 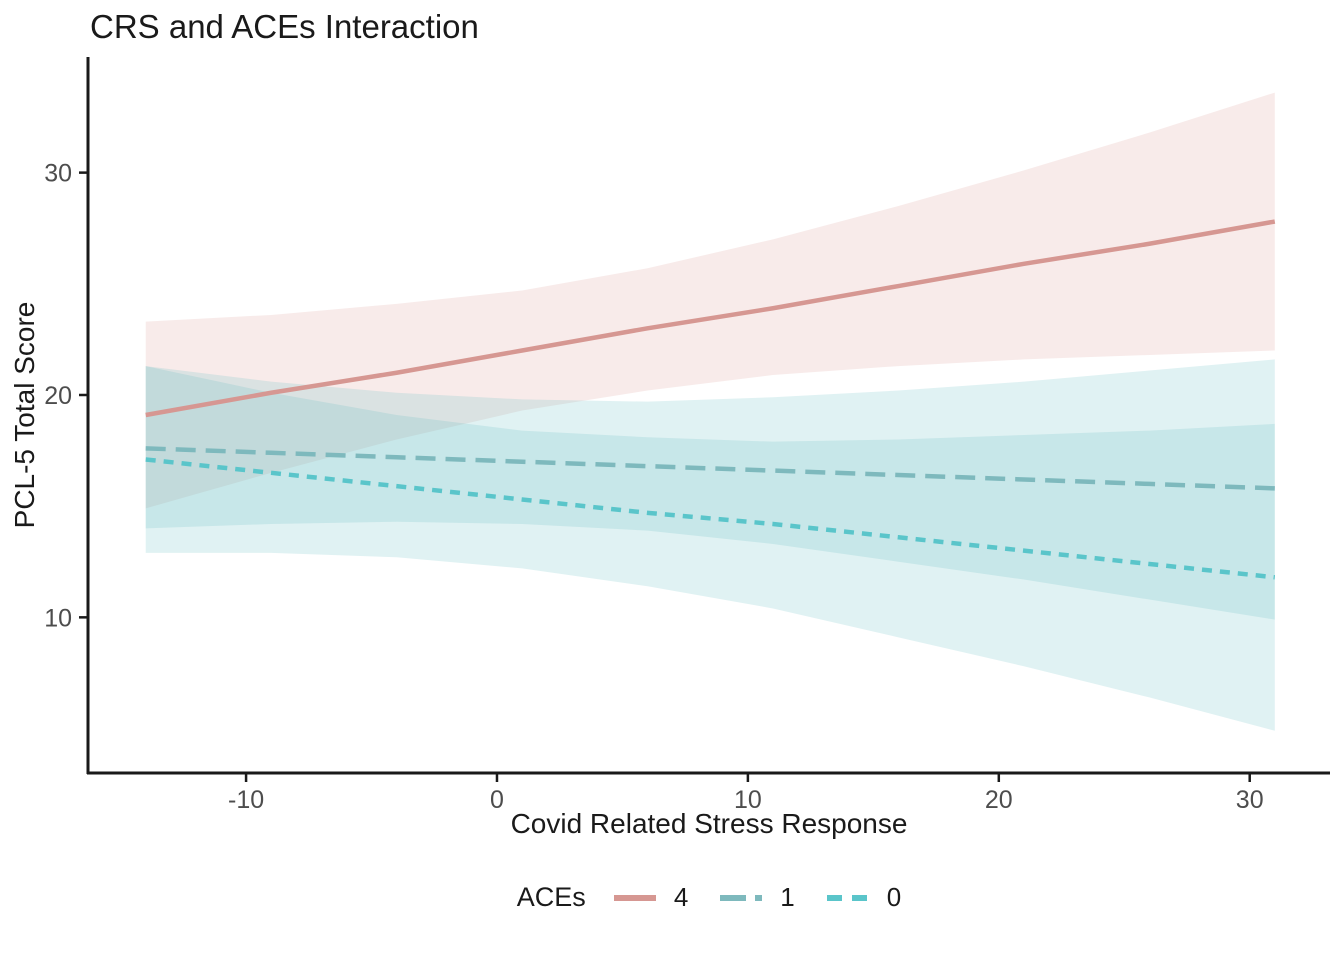 I want to click on legend-label-1: 1, so click(x=787, y=897).